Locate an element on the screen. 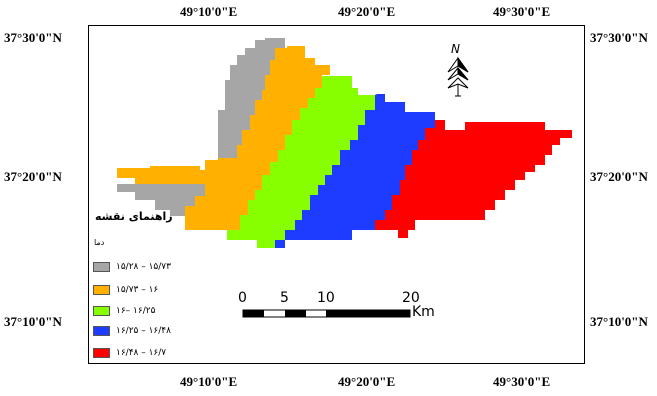  lon-label-bottom-2: 49°20'0"E is located at coordinates (367, 381).